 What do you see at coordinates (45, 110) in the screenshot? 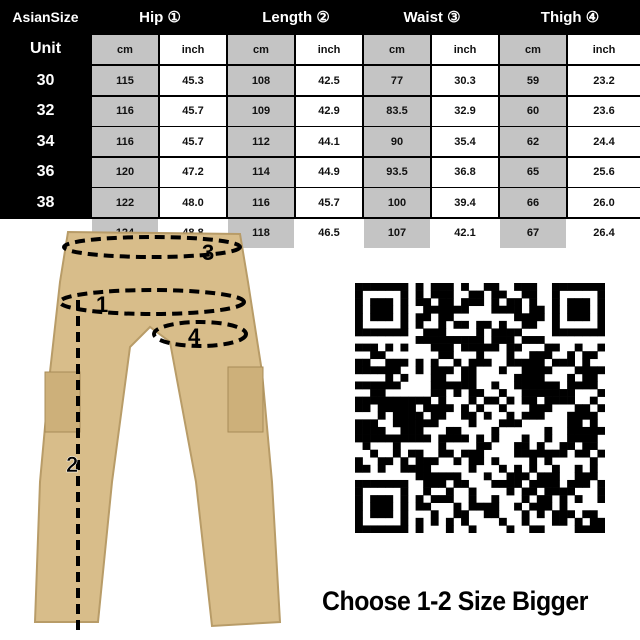
I see `size-label: 32` at bounding box center [45, 110].